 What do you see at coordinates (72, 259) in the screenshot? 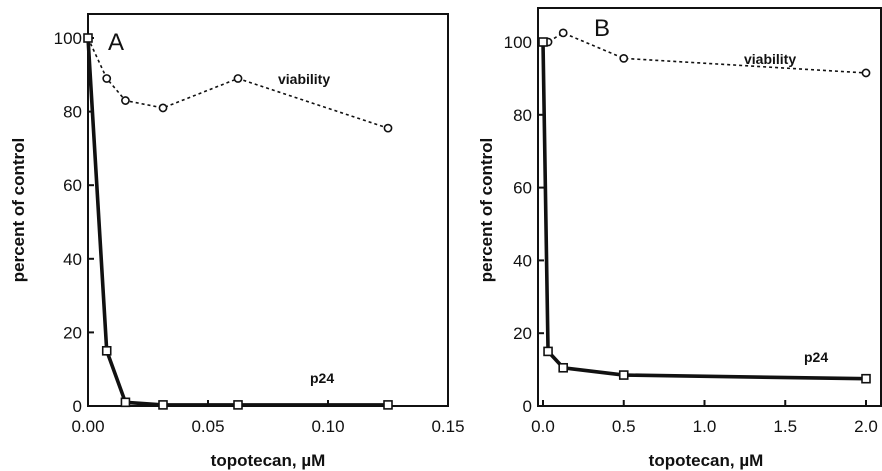
I see `y-tick-label-a-2: 40` at bounding box center [72, 259].